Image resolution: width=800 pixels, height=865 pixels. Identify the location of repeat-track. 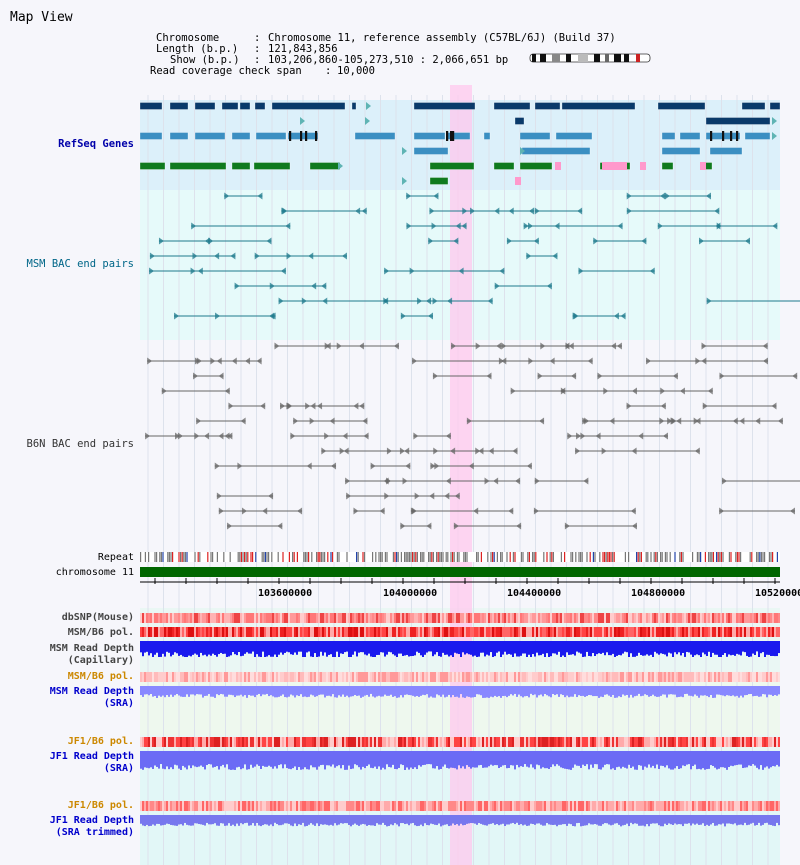
(460, 557).